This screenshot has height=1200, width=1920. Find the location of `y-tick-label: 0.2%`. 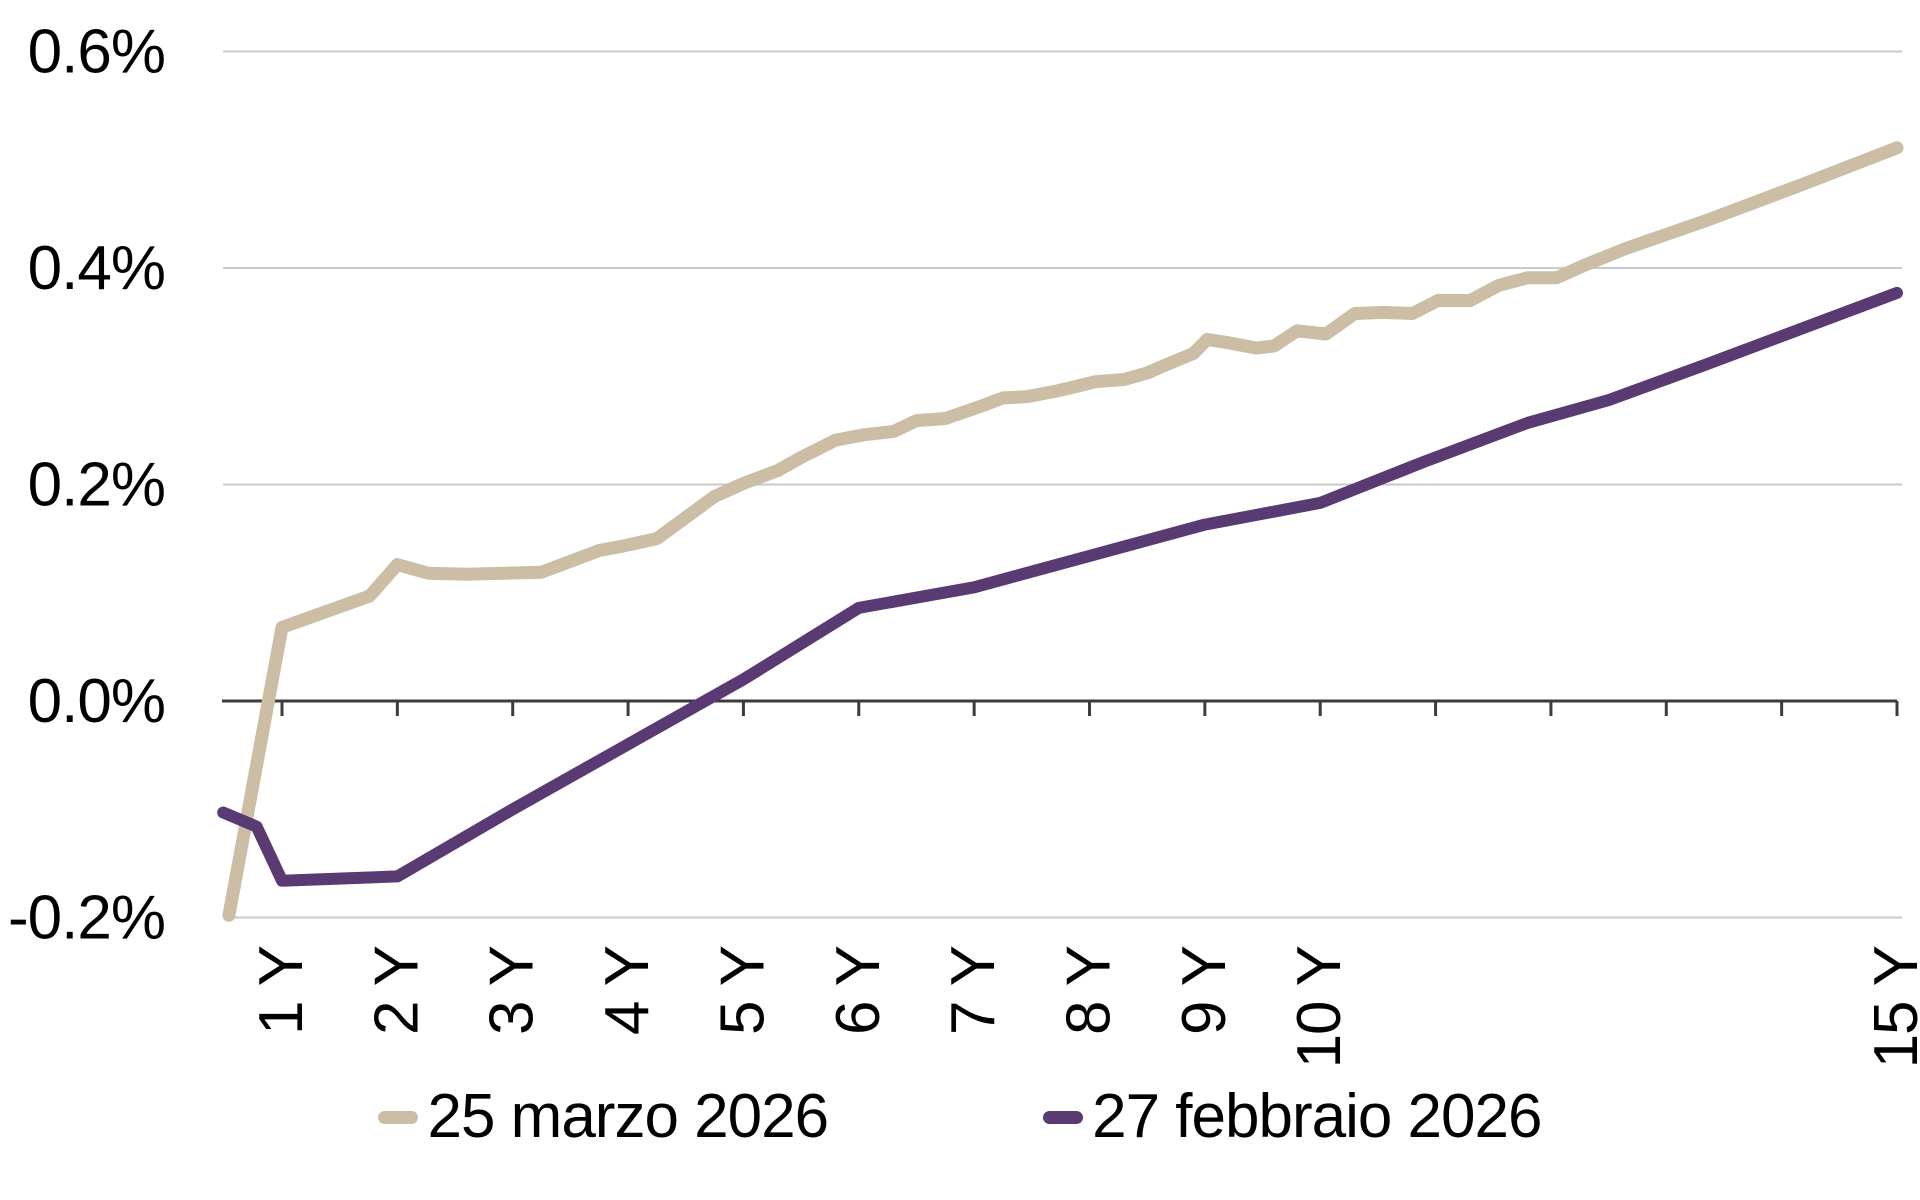

y-tick-label: 0.2% is located at coordinates (96, 485).